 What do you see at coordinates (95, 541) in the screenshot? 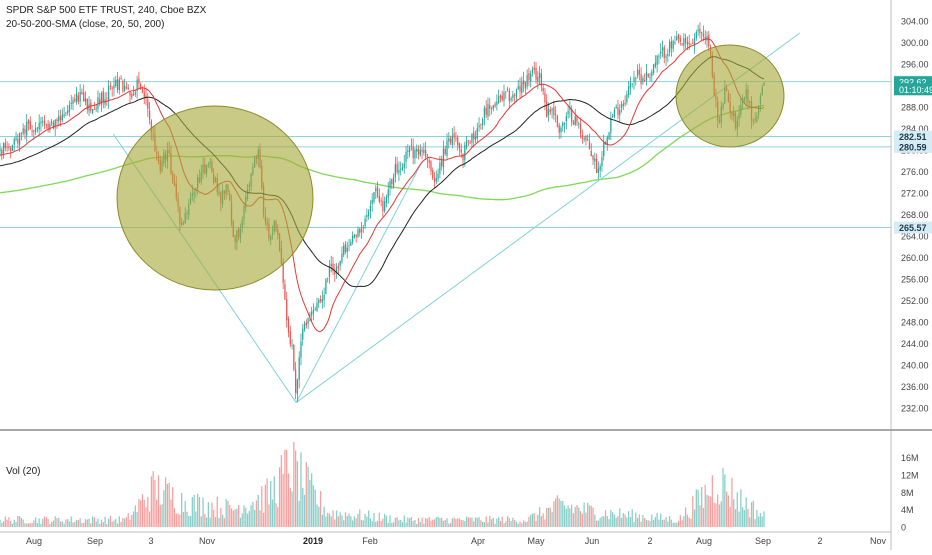
I see `time-tick-label: Sep` at bounding box center [95, 541].